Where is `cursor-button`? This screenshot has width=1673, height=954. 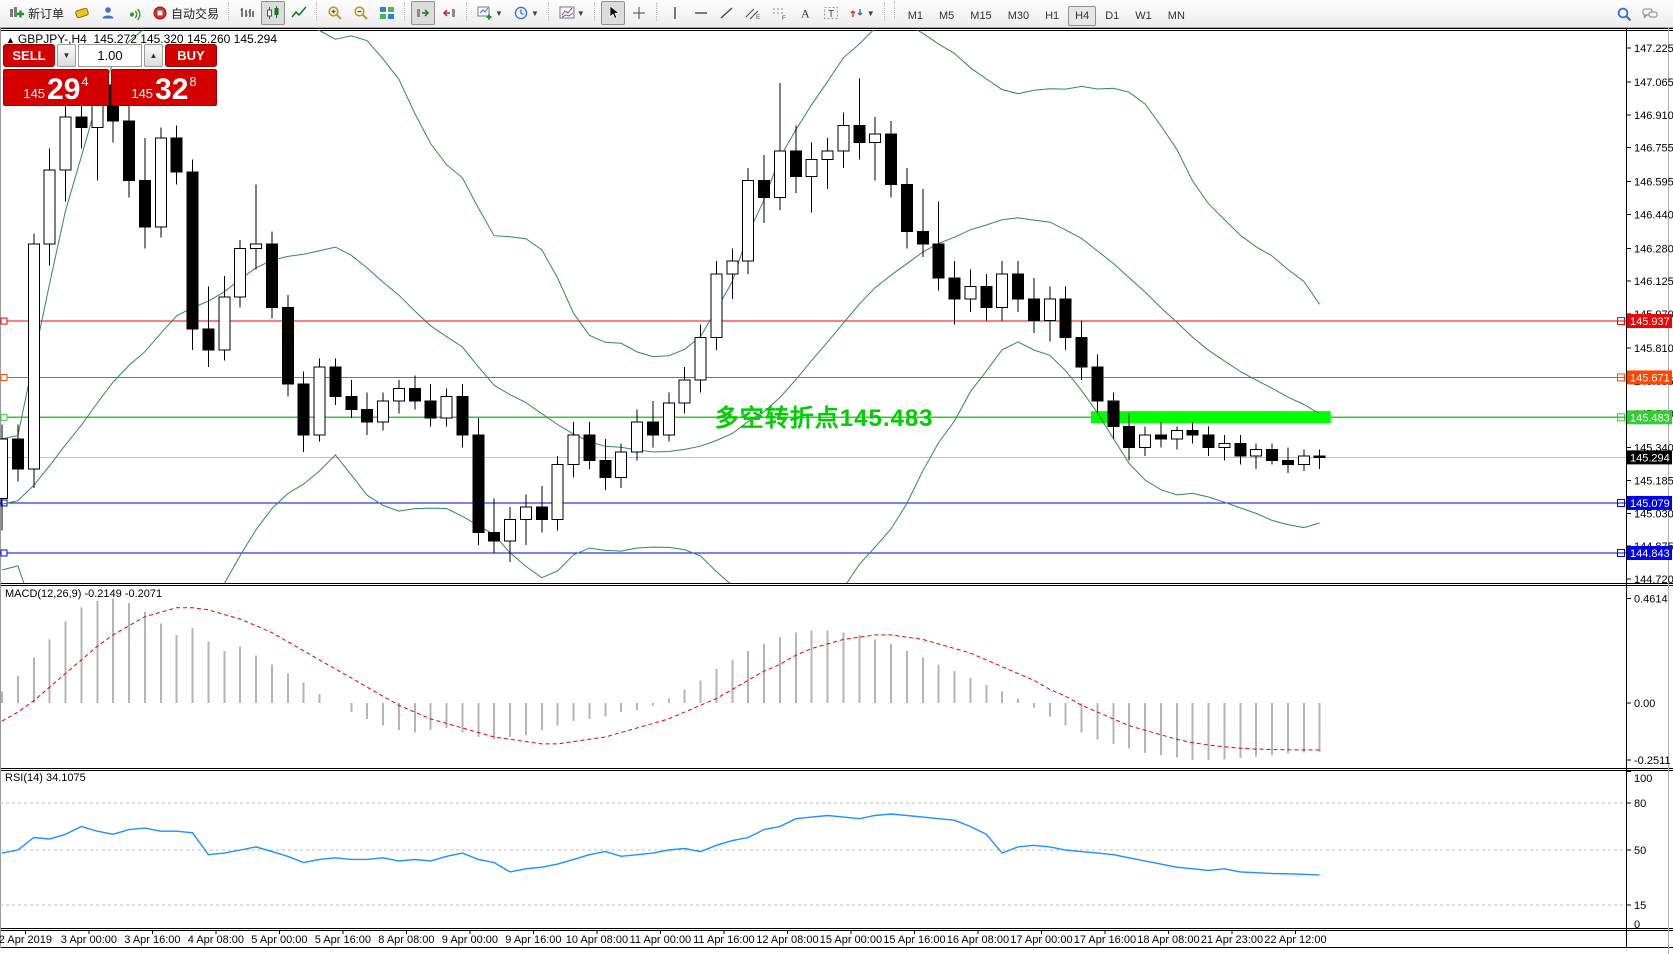 cursor-button is located at coordinates (612, 13).